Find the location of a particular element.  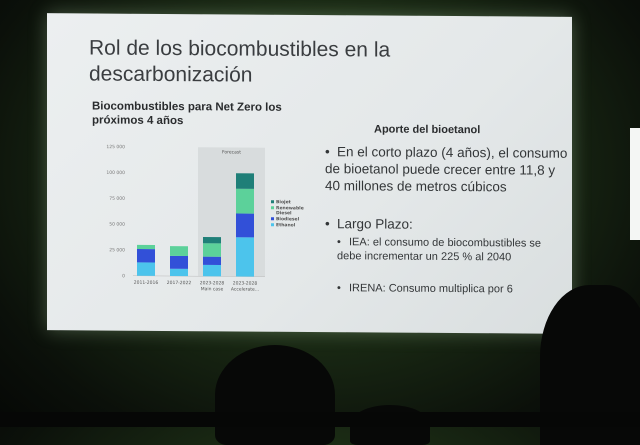

right-heading: Aporte del bioetanol is located at coordinates (427, 130).